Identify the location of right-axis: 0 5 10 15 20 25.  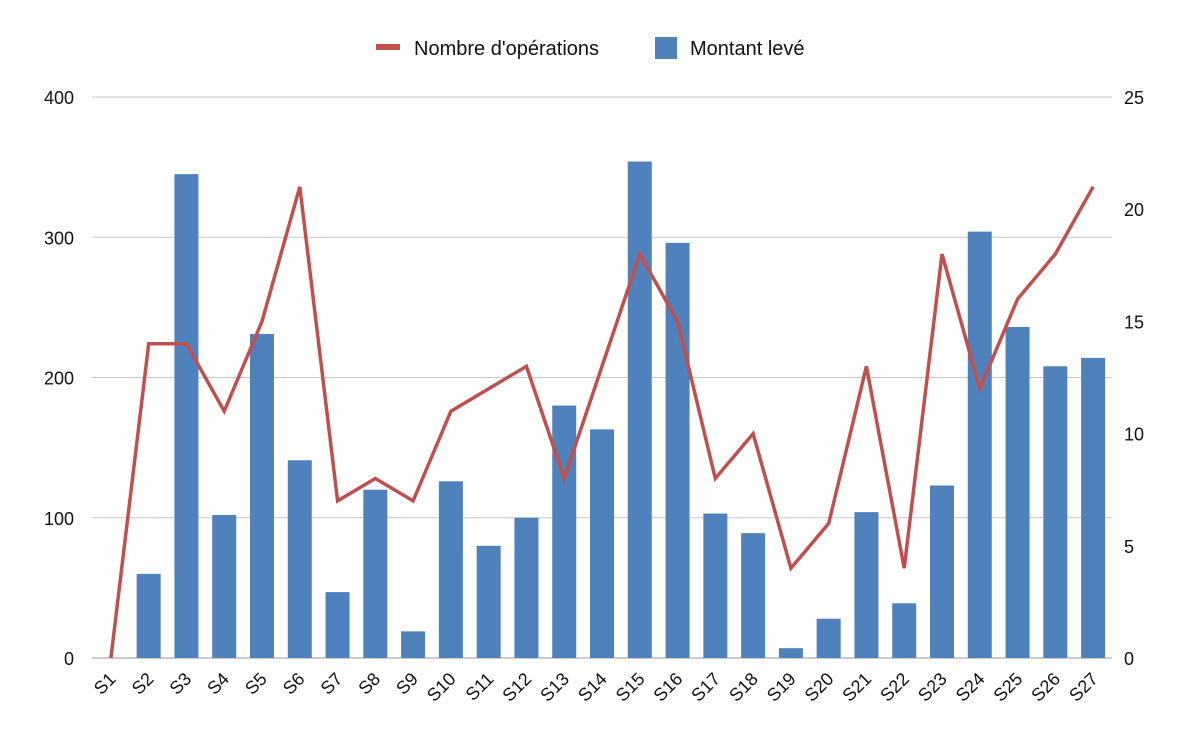
(1134, 378).